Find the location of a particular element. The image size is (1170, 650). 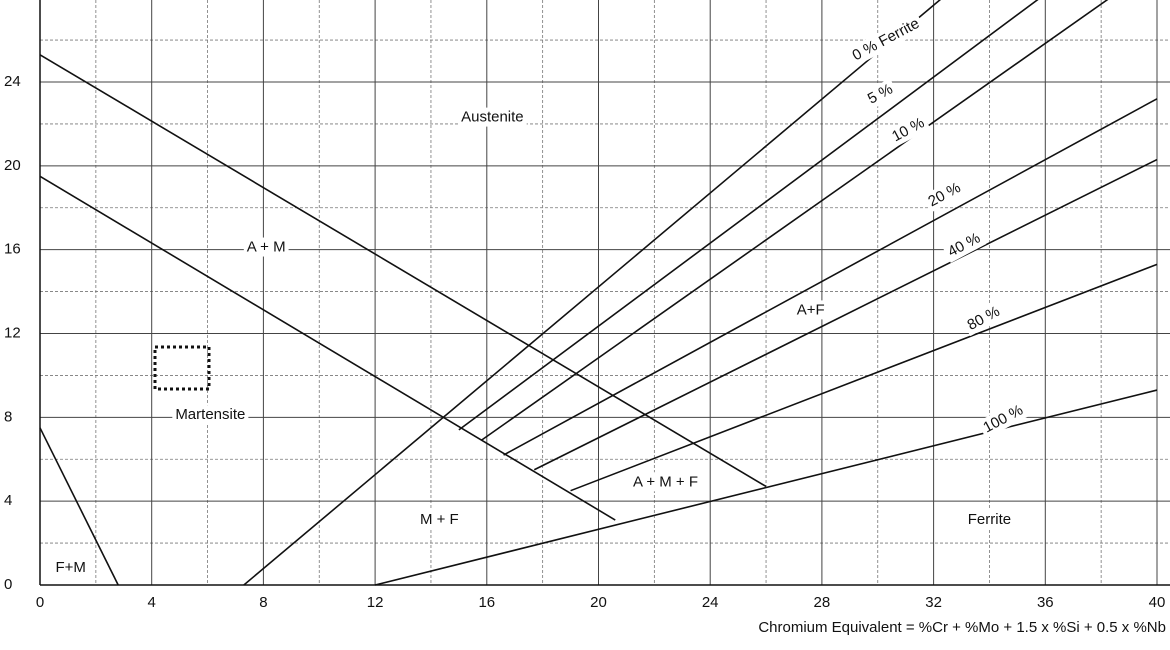

region-label: A + M is located at coordinates (266, 247).